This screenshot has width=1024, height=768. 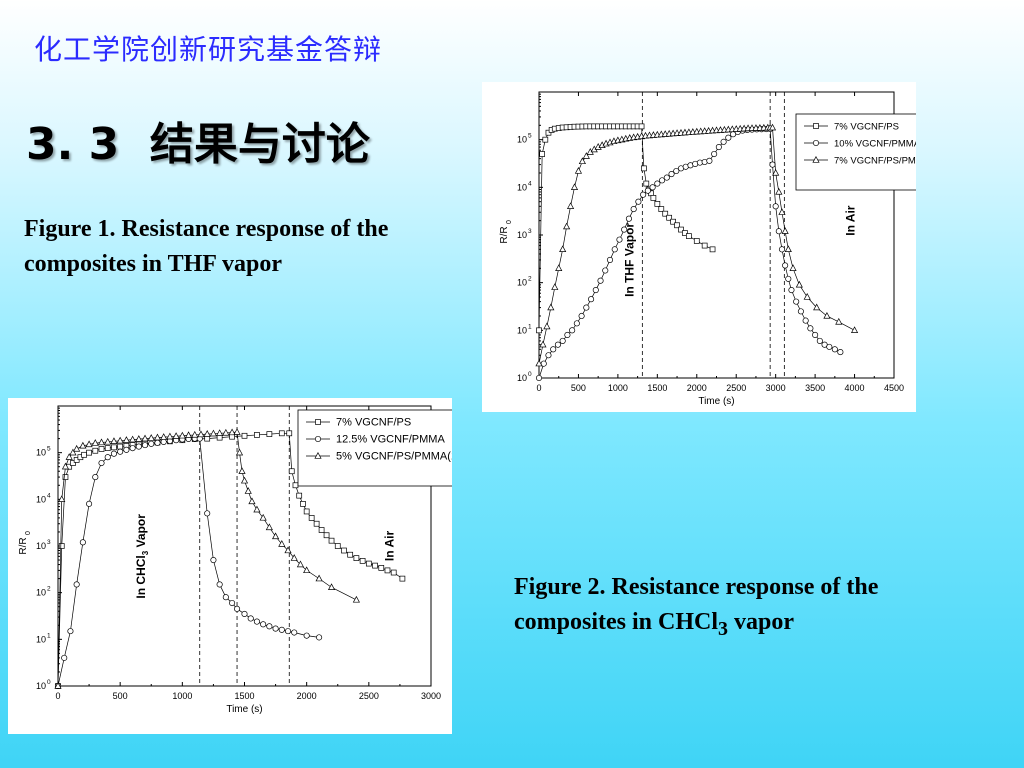 I want to click on annotation-text: In CHCl3 Vapor, so click(x=142, y=556).